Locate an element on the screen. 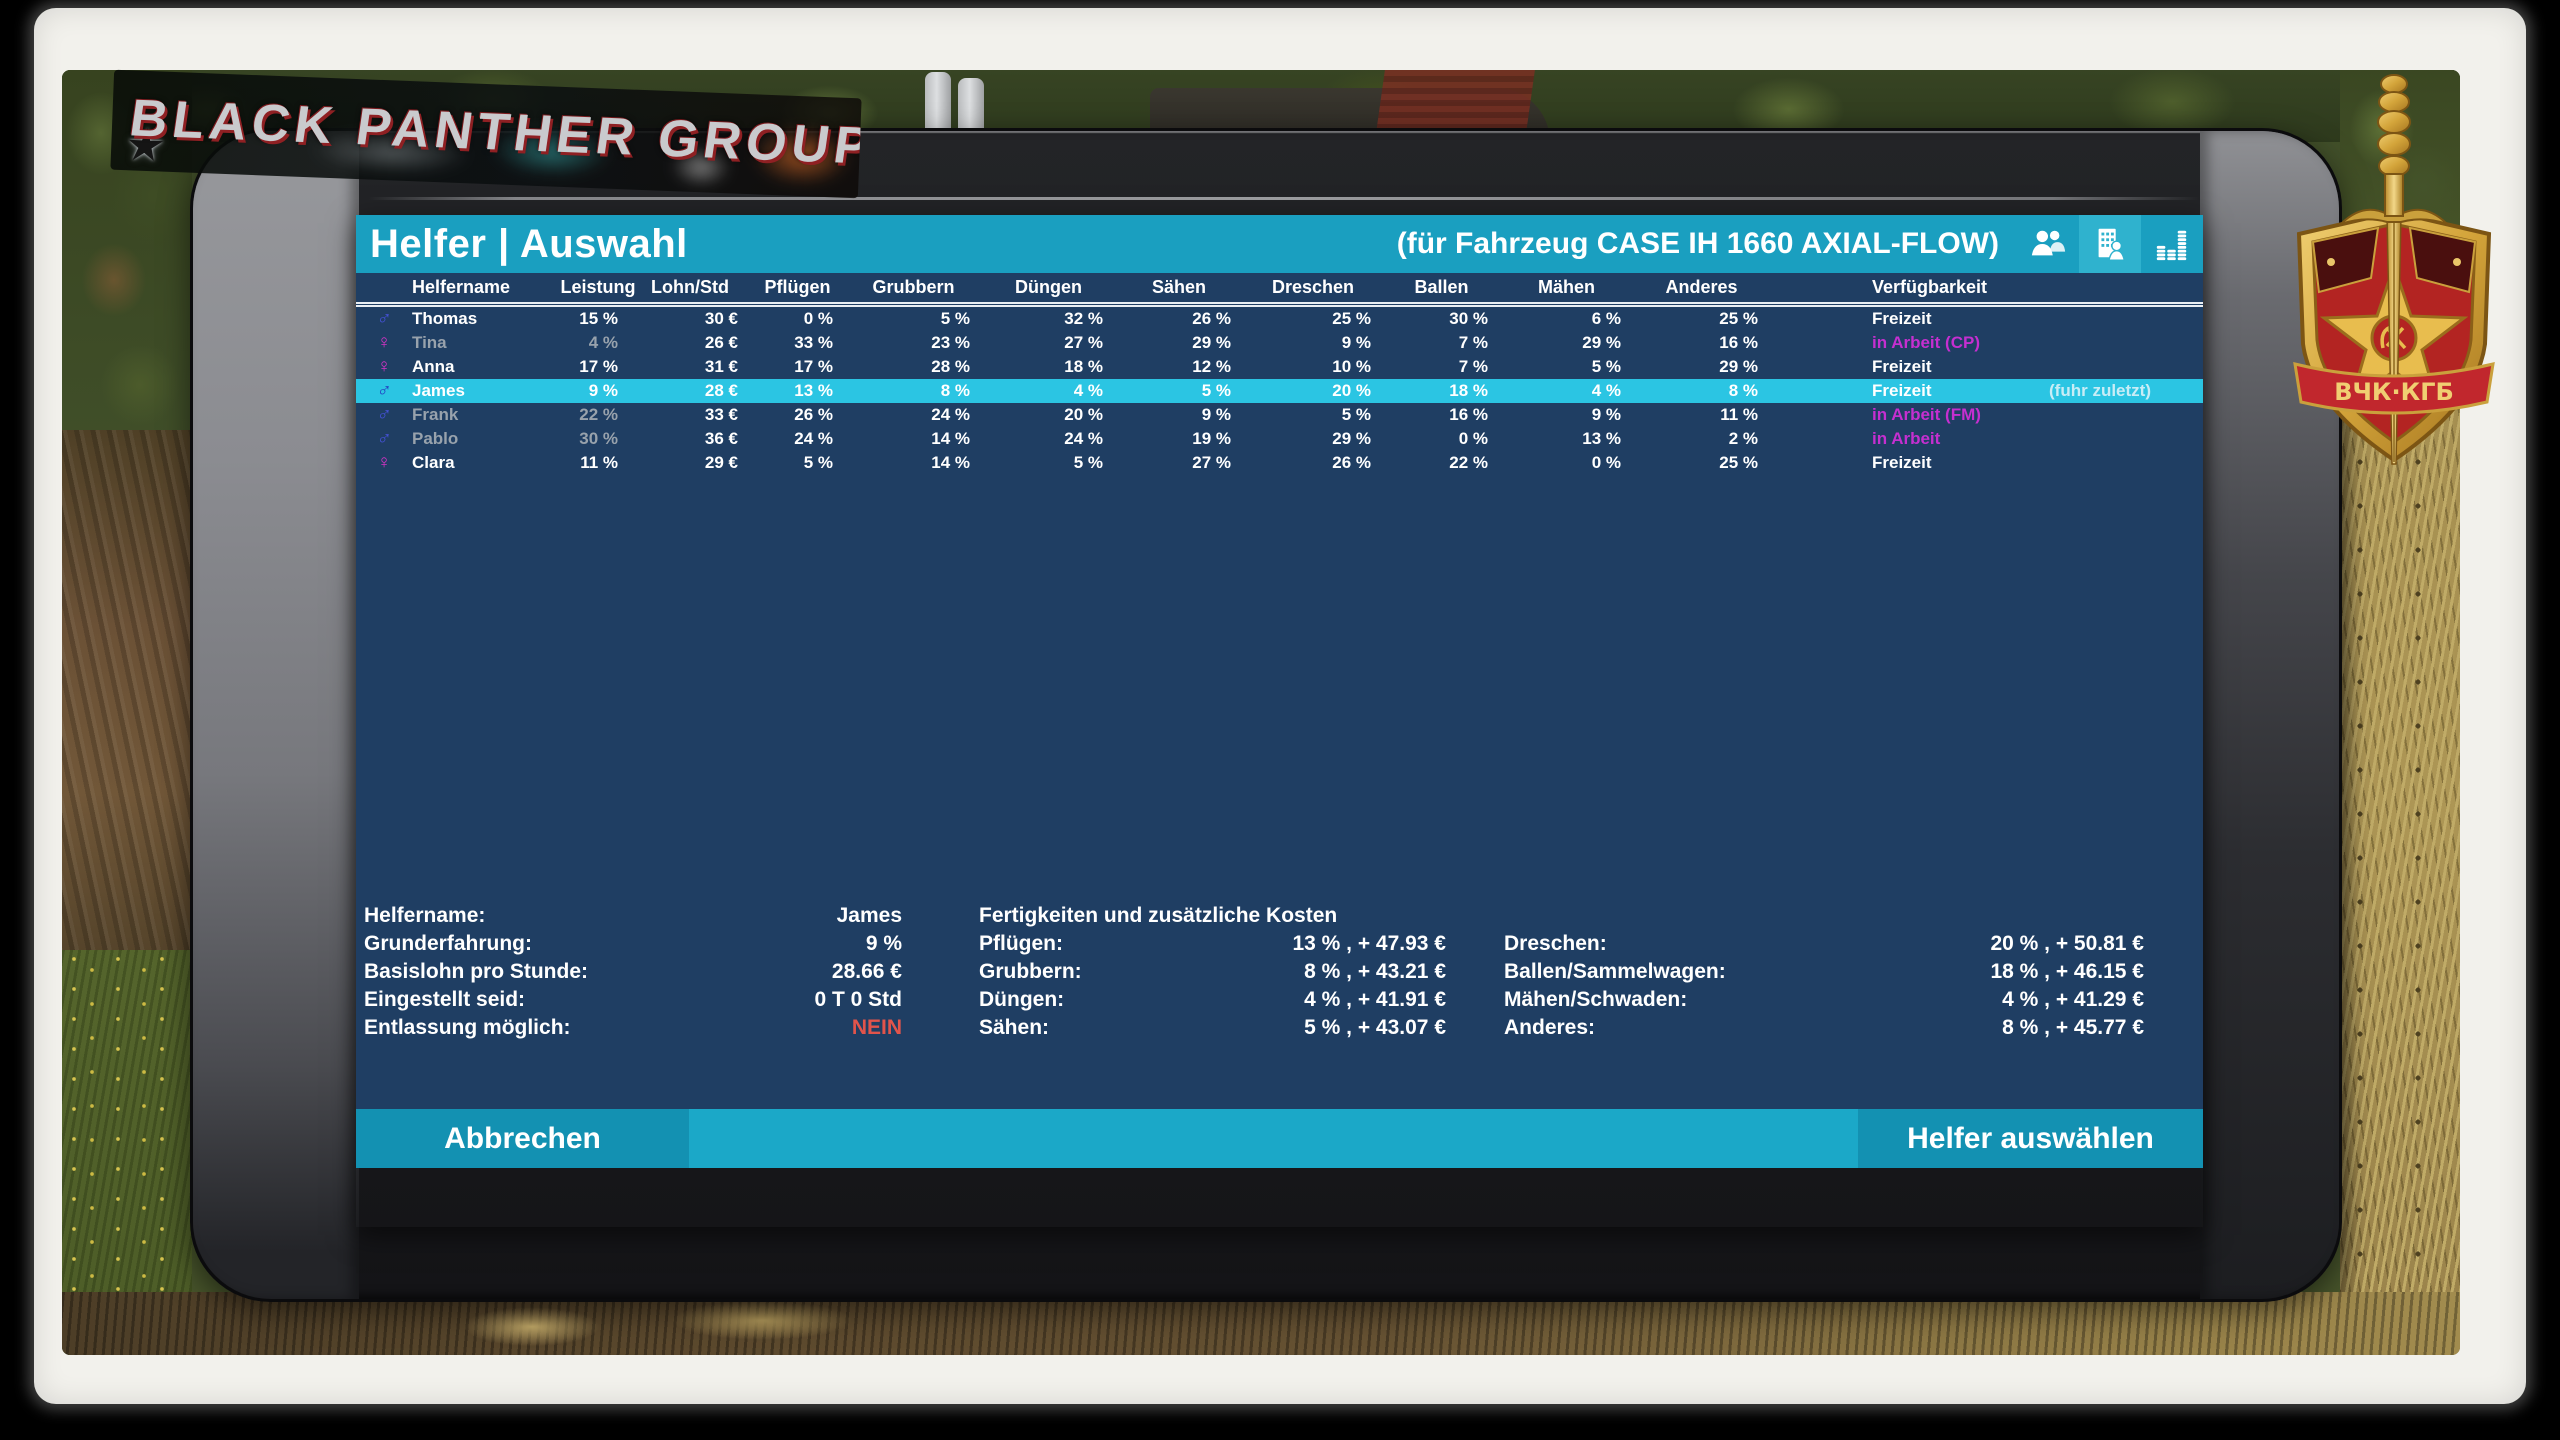  cell-saehen: 29 % is located at coordinates (1211, 342).